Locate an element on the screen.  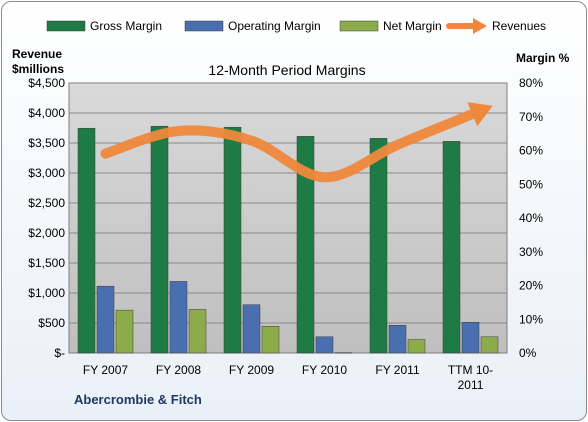
legend-label: Net Margin is located at coordinates (412, 26).